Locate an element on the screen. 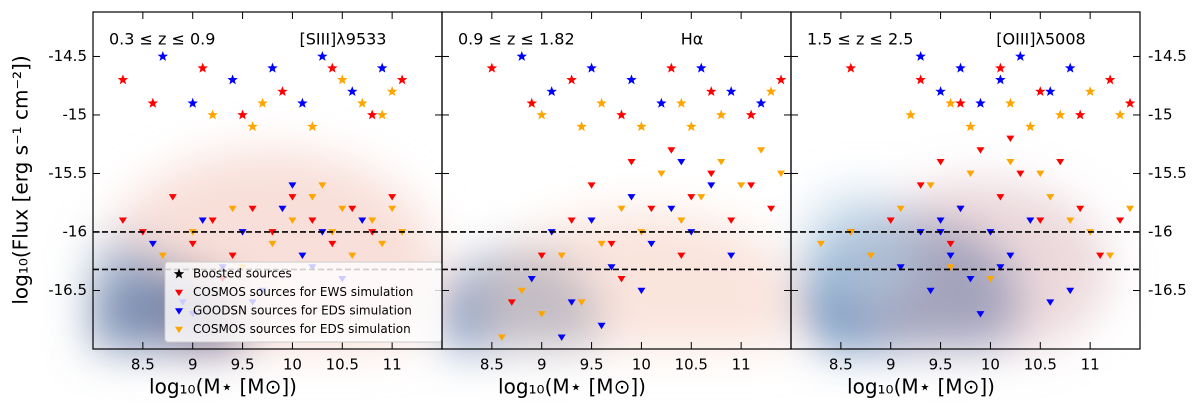 Image resolution: width=1200 pixels, height=408 pixels. y-tick-label: -14.5 is located at coordinates (1167, 56).